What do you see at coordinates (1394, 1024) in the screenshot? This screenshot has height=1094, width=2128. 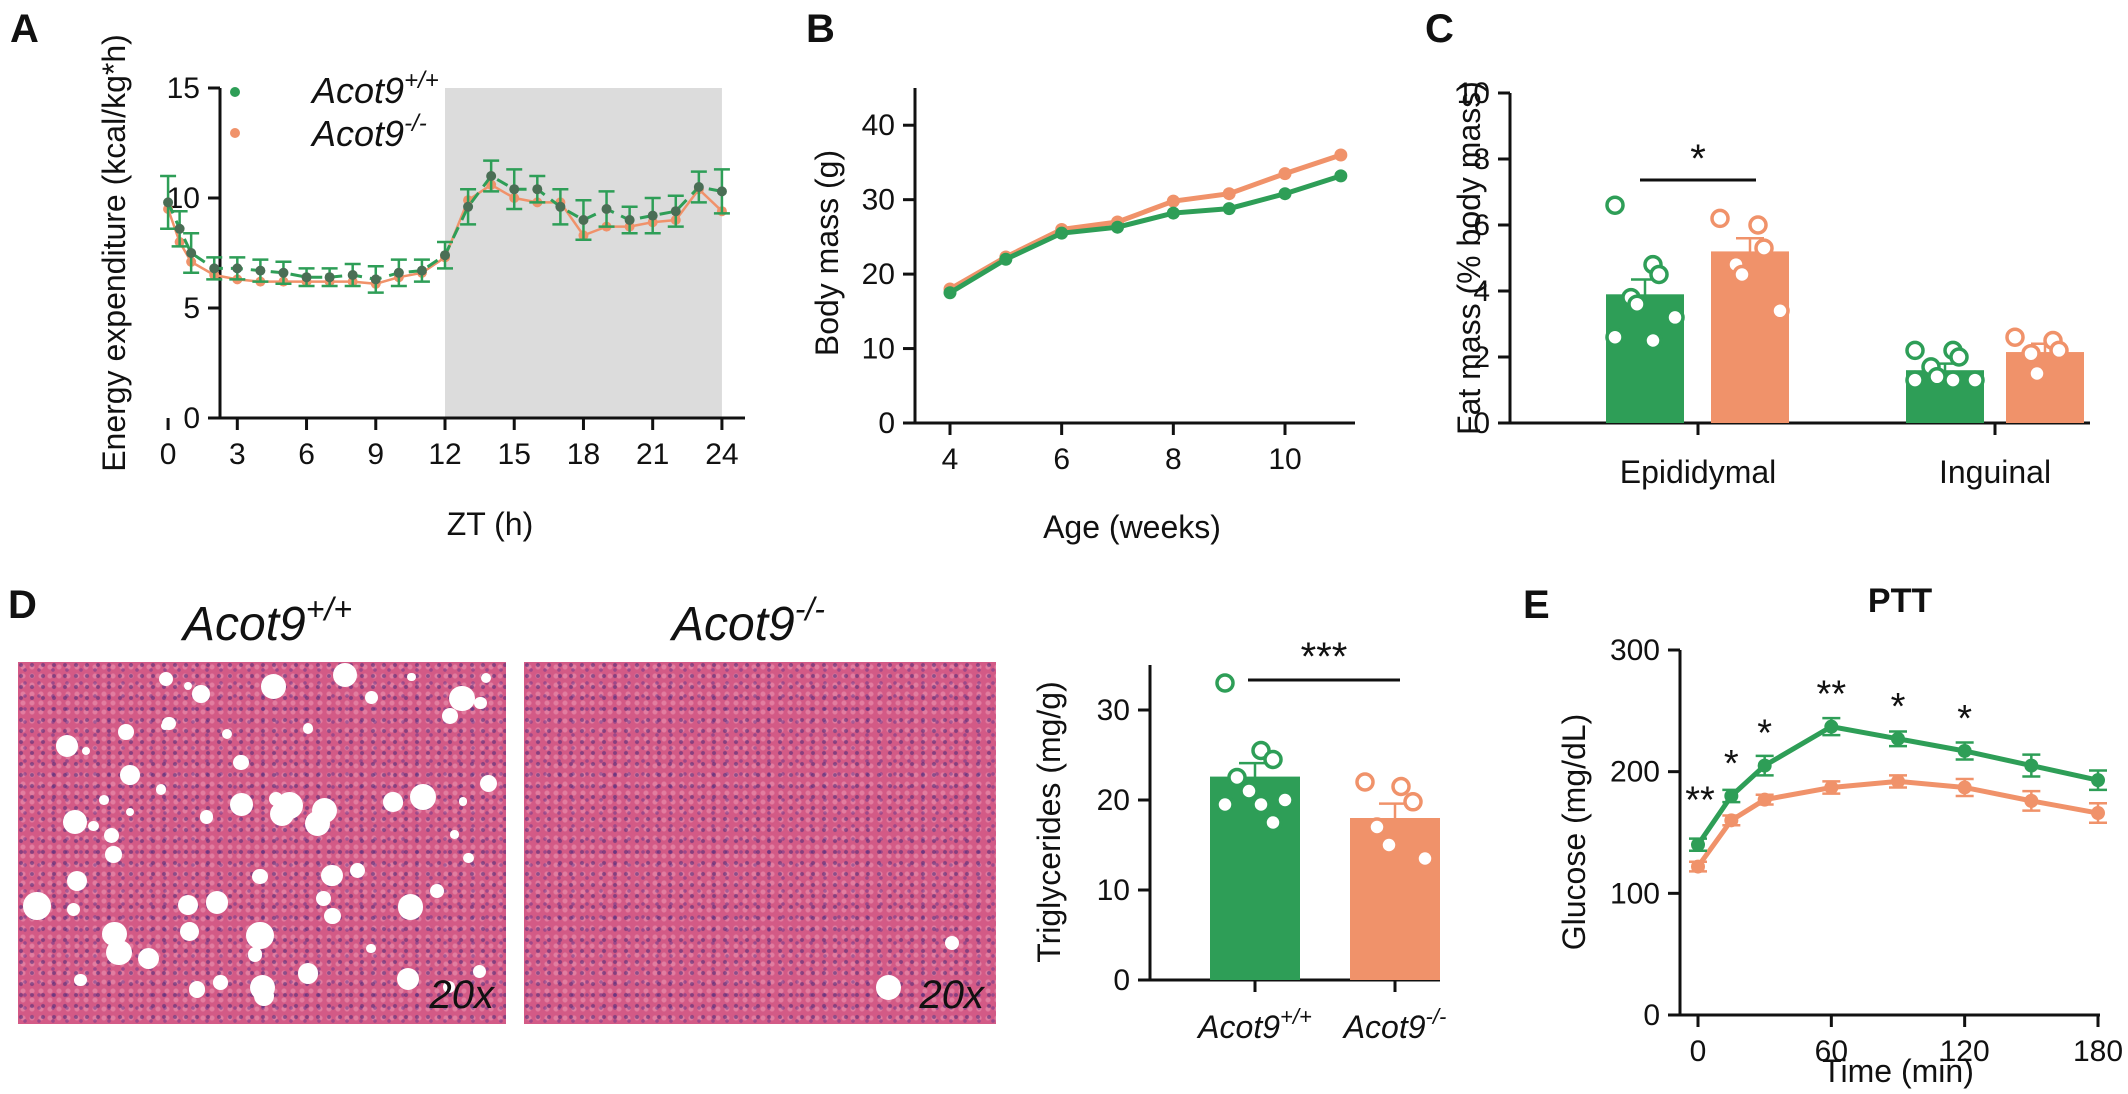 I see `d-category-label: Acot9-/-` at bounding box center [1394, 1024].